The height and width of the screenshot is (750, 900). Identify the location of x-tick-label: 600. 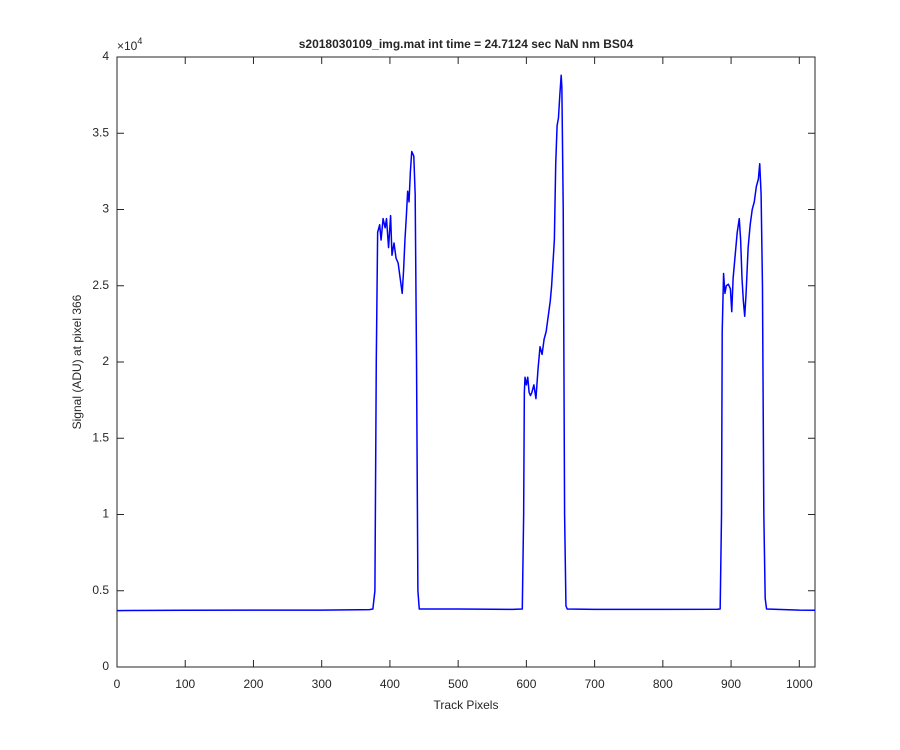
(526, 684).